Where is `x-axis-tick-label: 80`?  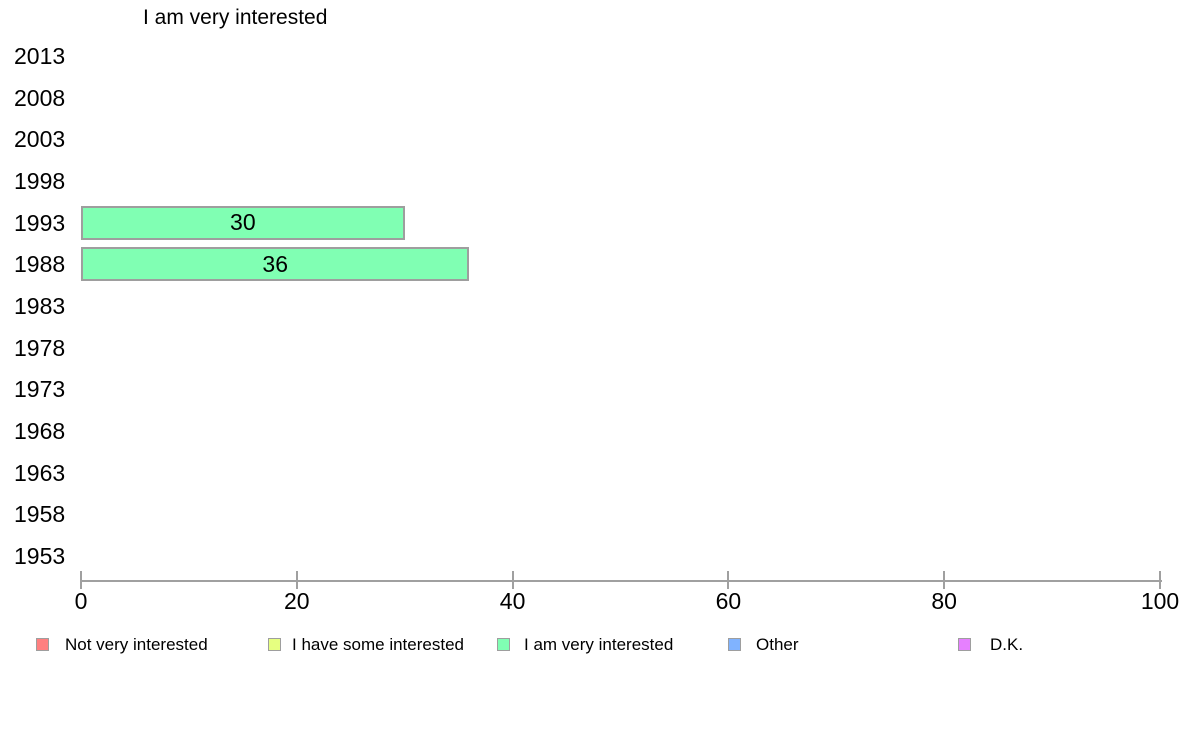
x-axis-tick-label: 80 is located at coordinates (944, 601).